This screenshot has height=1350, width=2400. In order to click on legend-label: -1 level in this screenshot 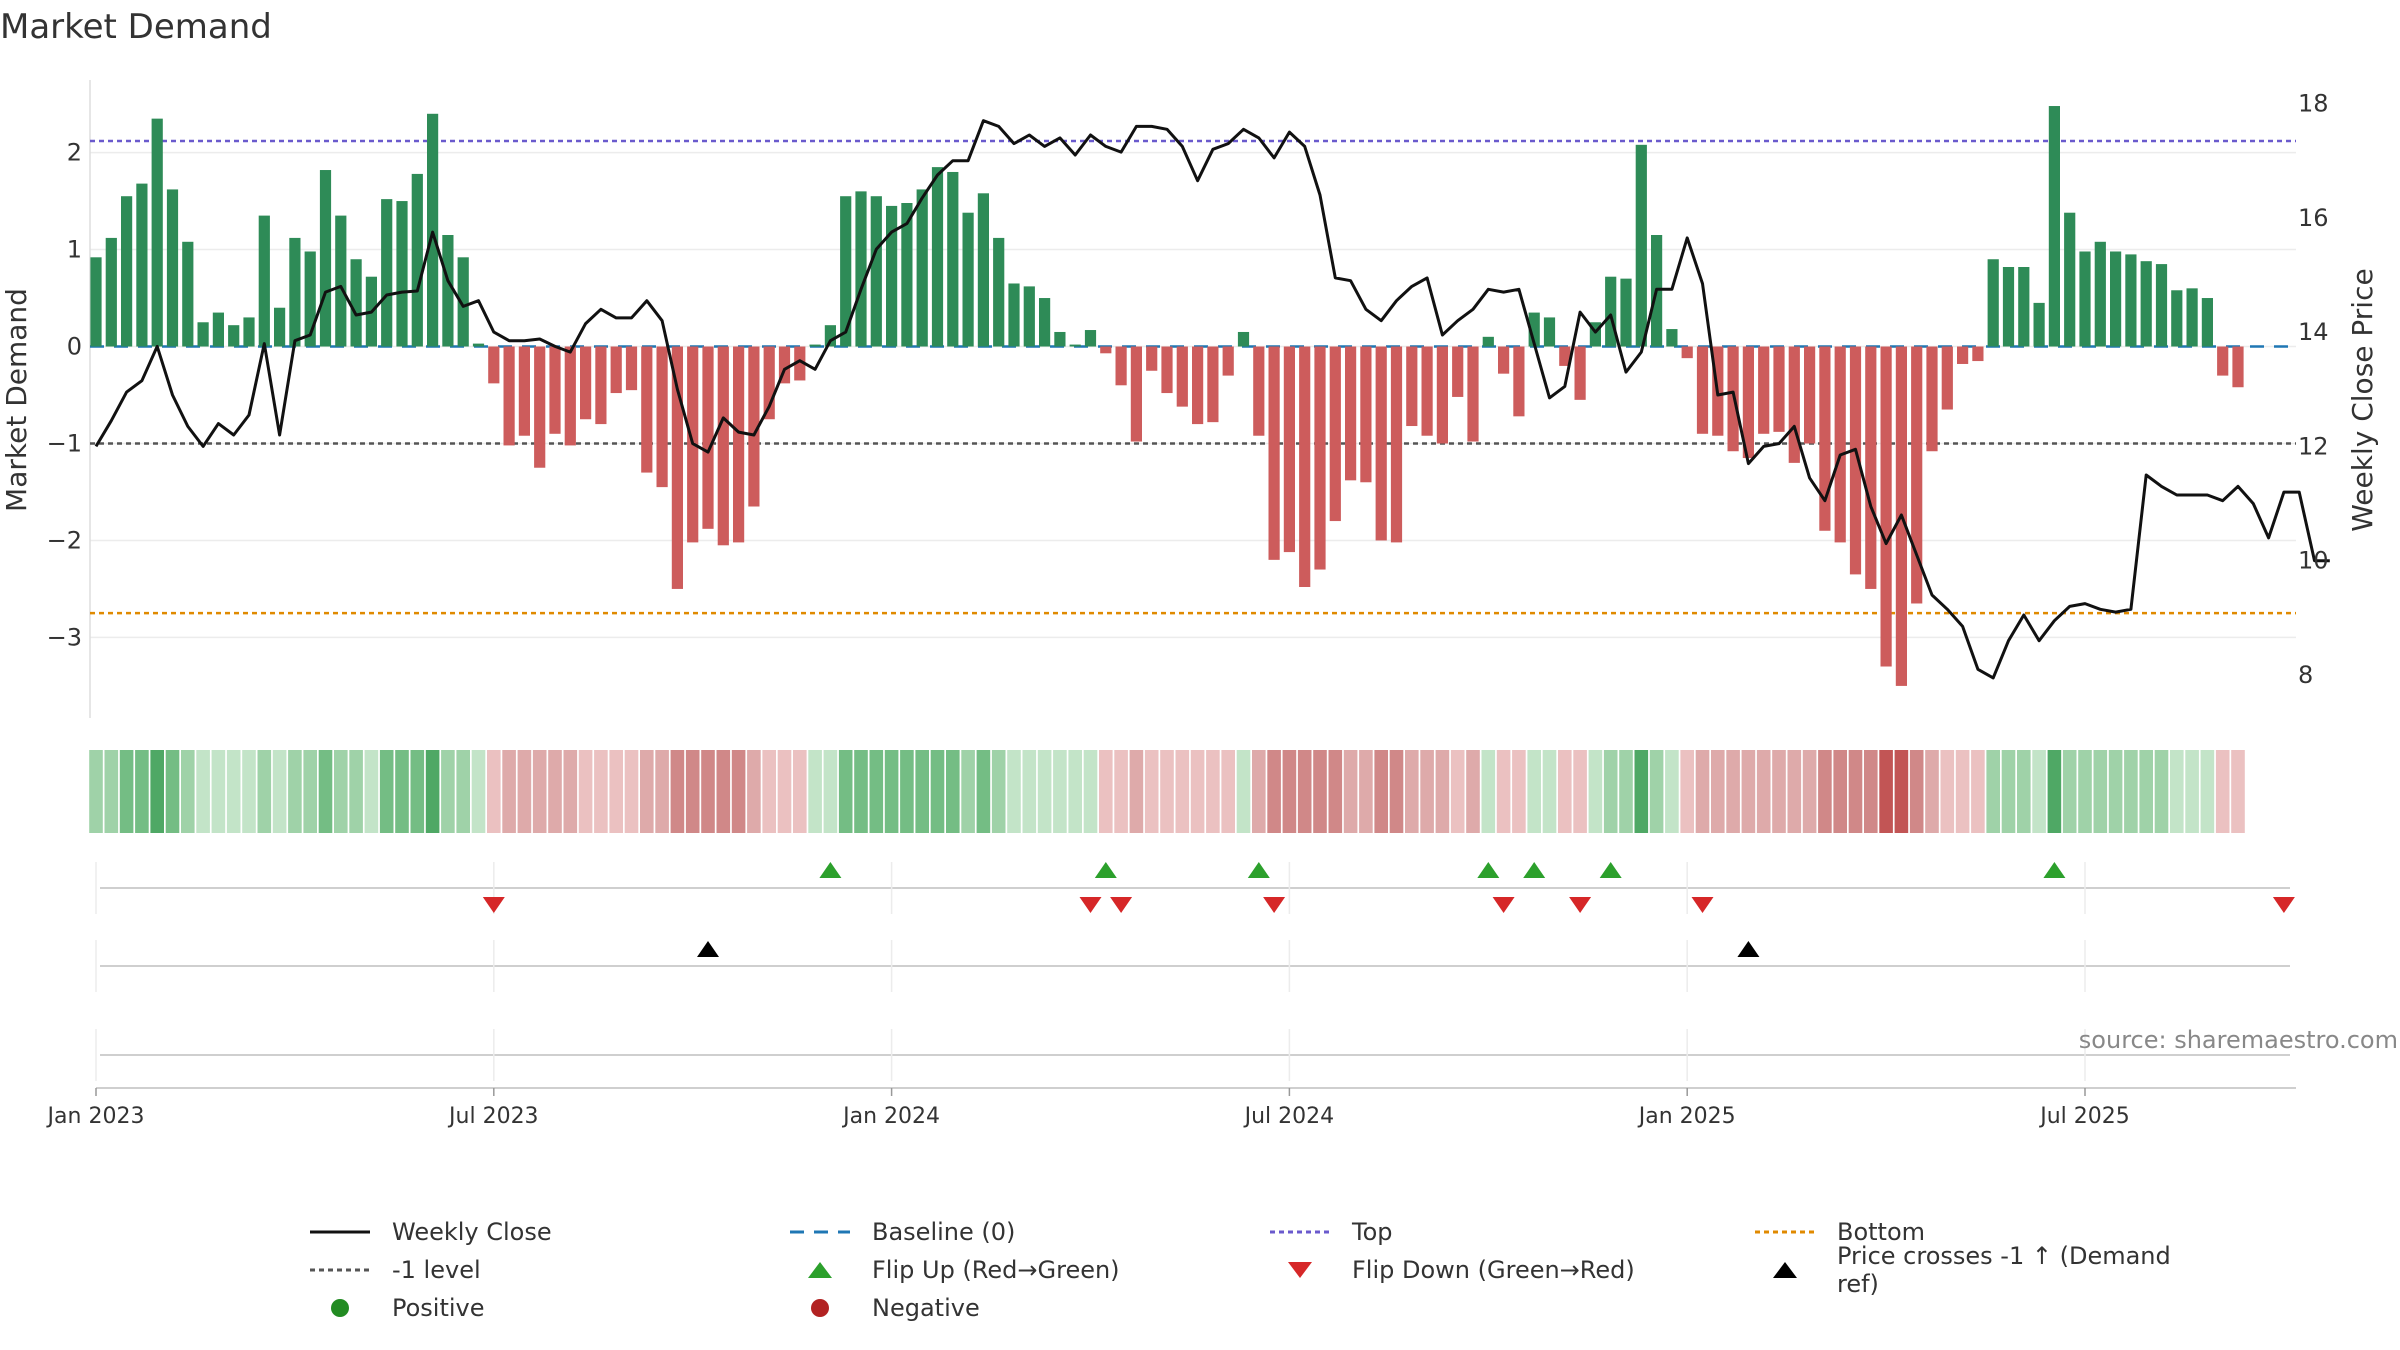, I will do `click(436, 1270)`.